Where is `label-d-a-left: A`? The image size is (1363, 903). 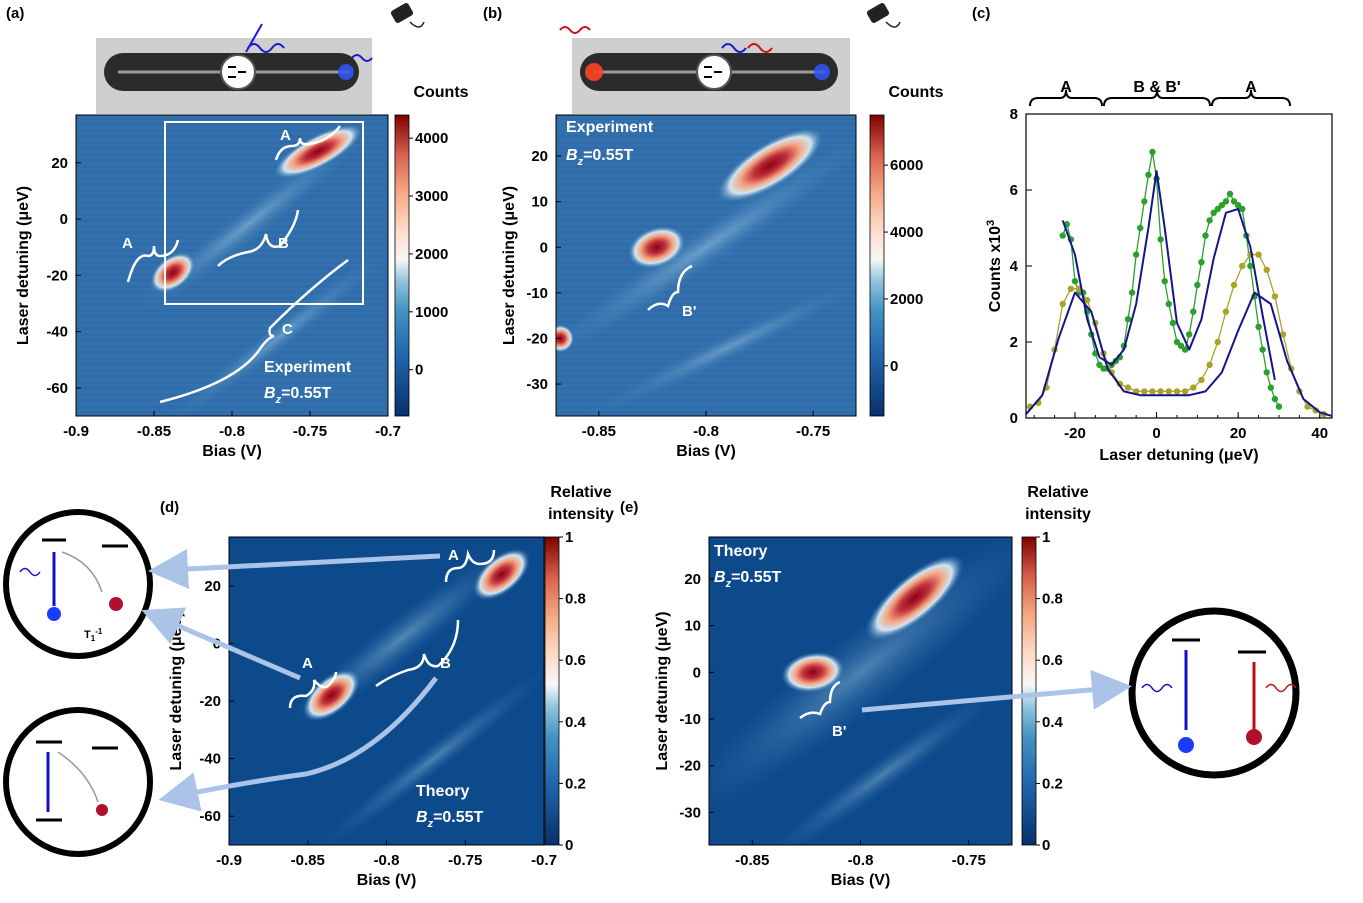 label-d-a-left: A is located at coordinates (307, 663).